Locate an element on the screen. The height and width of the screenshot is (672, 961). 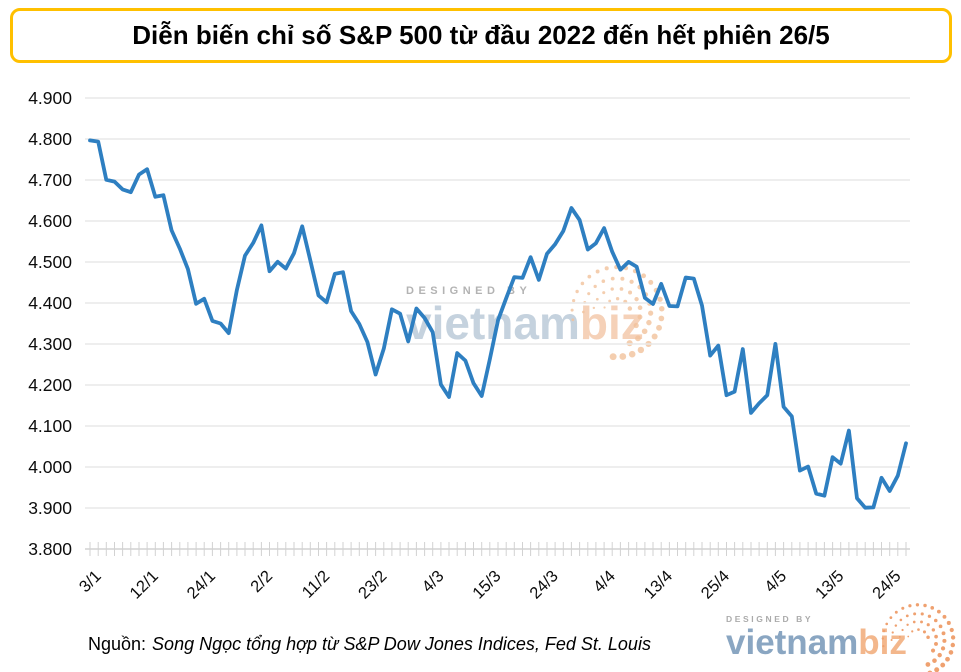
y-axis-label: 3.800 is located at coordinates (50, 549).